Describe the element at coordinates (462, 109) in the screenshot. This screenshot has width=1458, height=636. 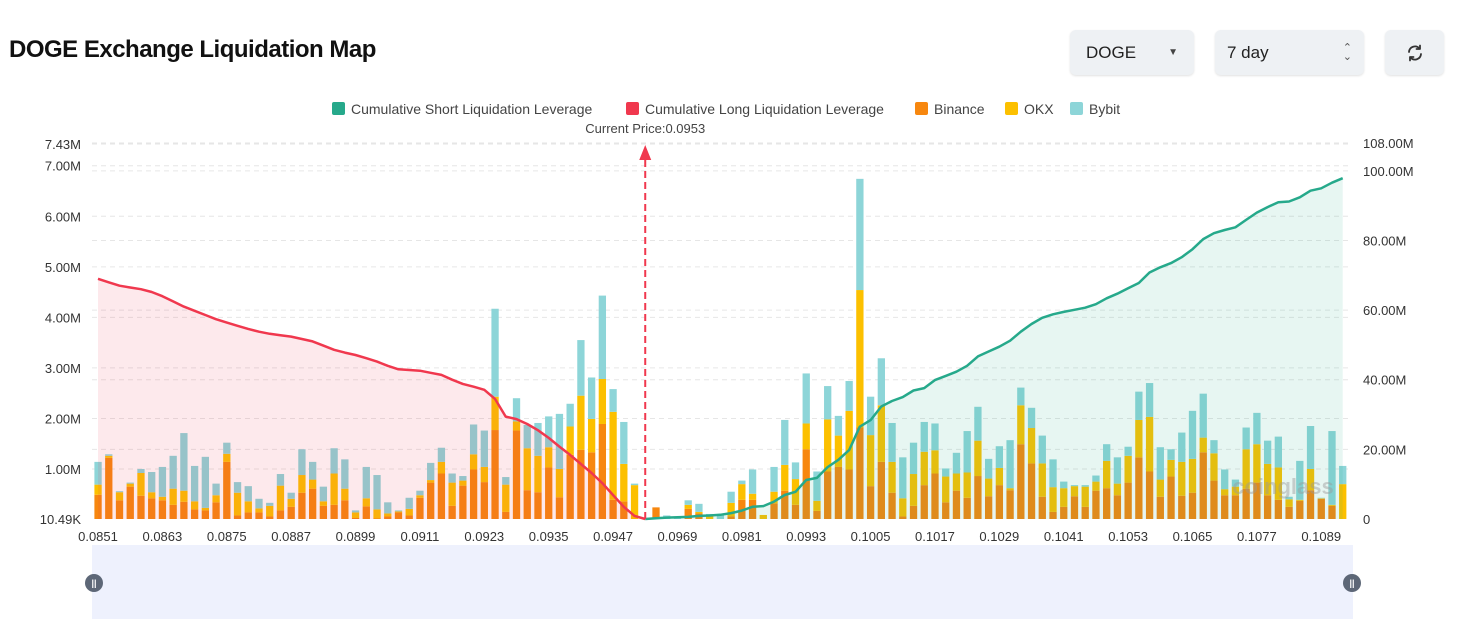
I see `legend-item: Cumulative Short Liquidation Leverage` at that location.